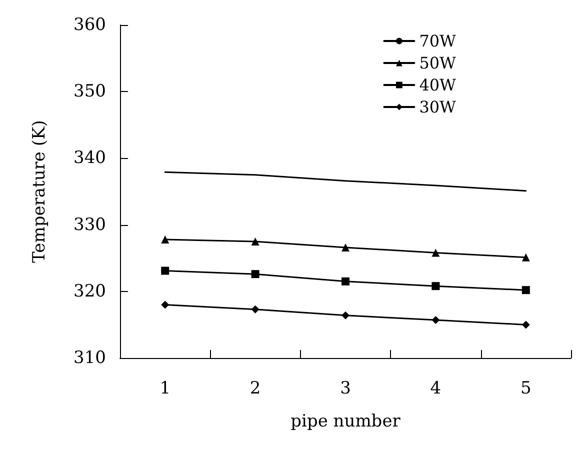 Image resolution: width=581 pixels, height=453 pixels. Describe the element at coordinates (438, 41) in the screenshot. I see `legend-label: 70W` at that location.